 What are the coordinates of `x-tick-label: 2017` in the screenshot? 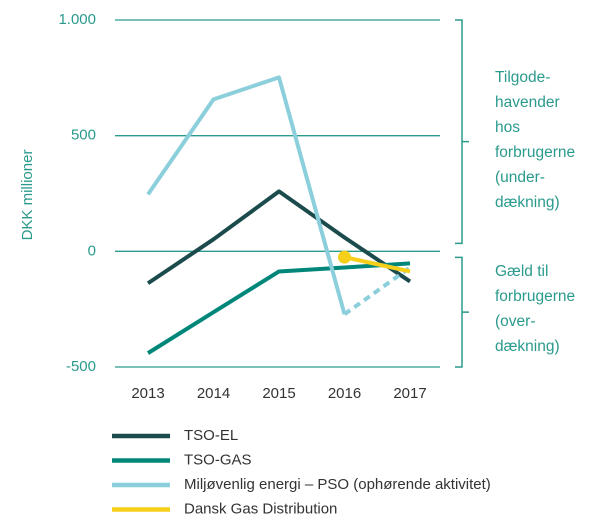 It's located at (409, 393).